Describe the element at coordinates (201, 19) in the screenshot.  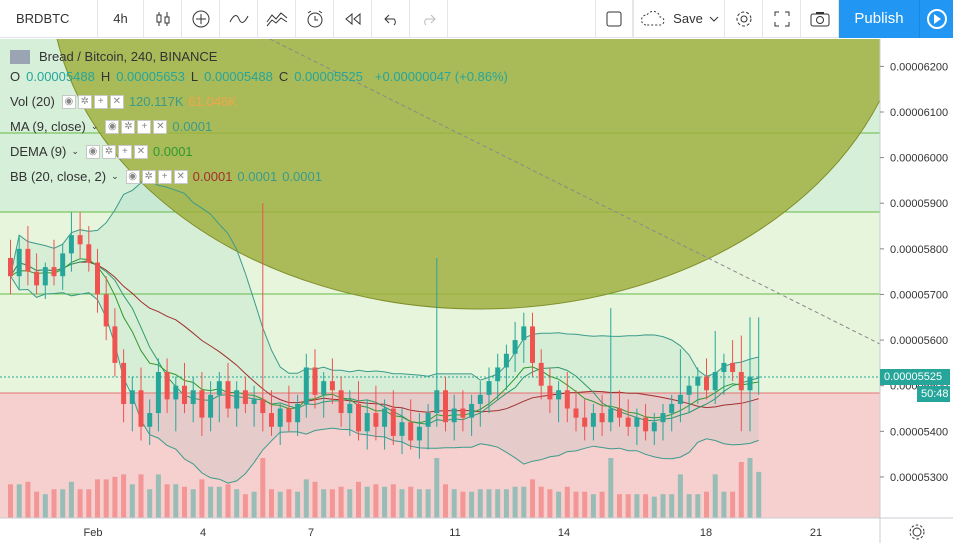
I see `add-indicator-icon` at that location.